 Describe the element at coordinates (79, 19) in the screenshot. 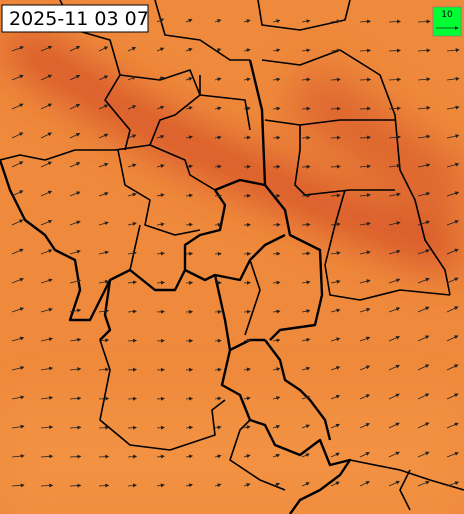

I see `timestamp: 2025-11 03 07` at that location.